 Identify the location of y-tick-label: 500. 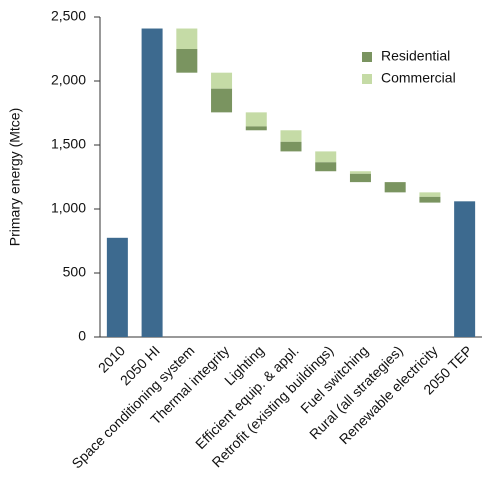
(75, 272).